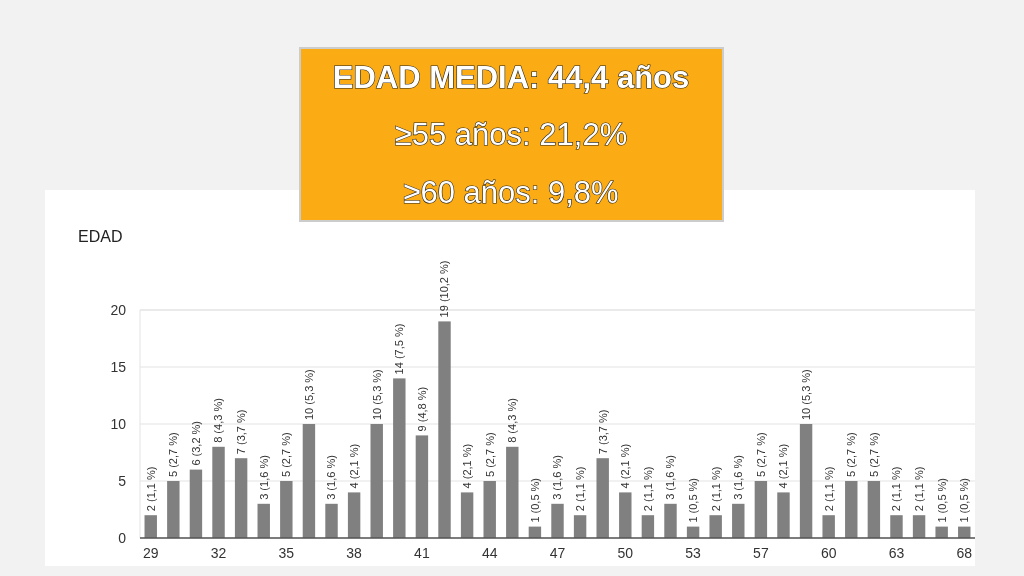 Image resolution: width=1024 pixels, height=576 pixels. What do you see at coordinates (150, 553) in the screenshot?
I see `x-tick-label: 29` at bounding box center [150, 553].